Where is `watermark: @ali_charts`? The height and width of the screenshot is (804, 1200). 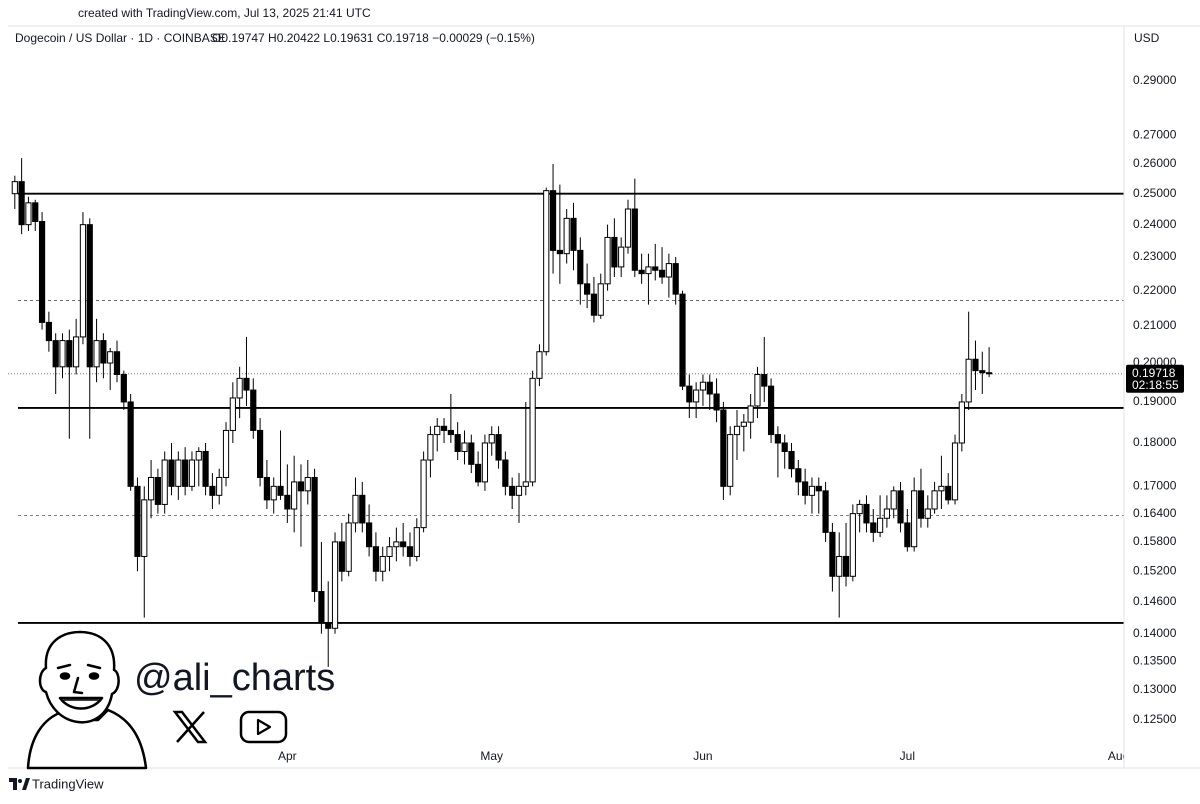
watermark: @ali_charts is located at coordinates (234, 678).